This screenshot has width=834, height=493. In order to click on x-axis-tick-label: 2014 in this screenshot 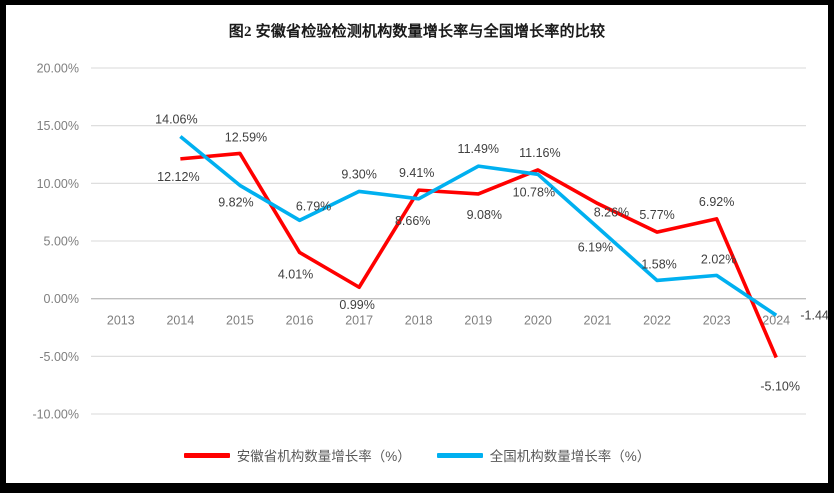, I will do `click(180, 321)`.